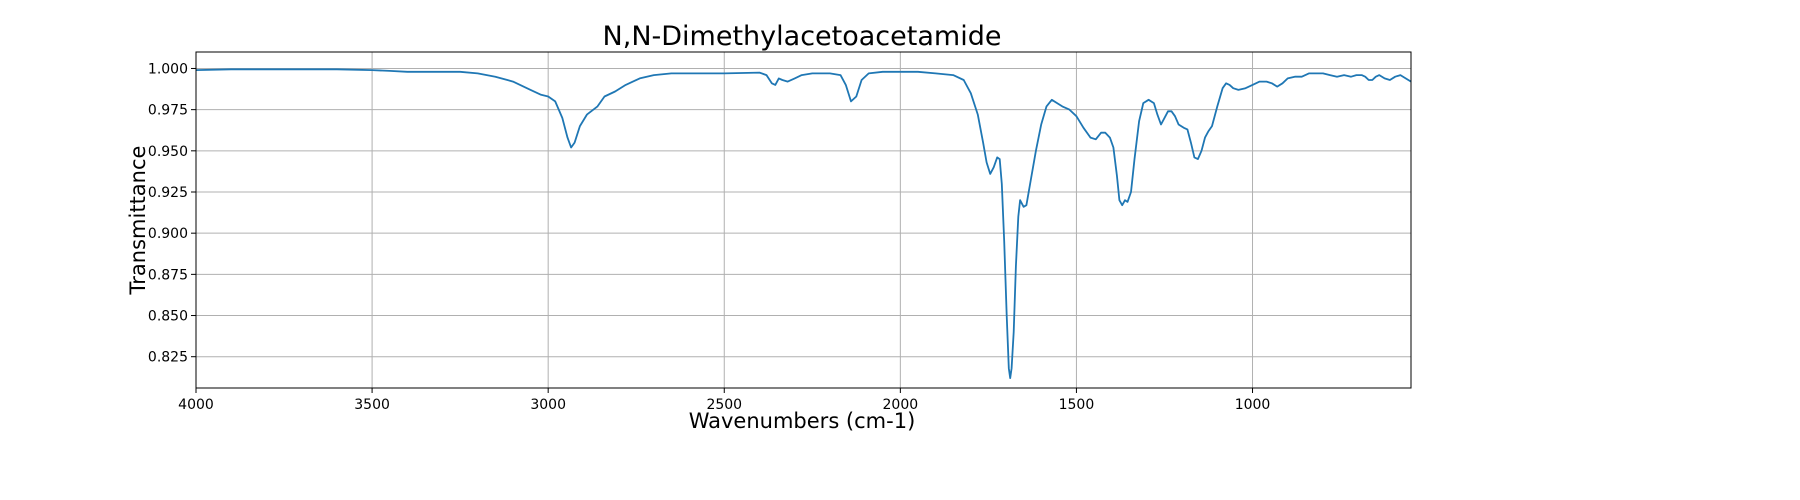 This screenshot has height=500, width=1800. Describe the element at coordinates (168, 69) in the screenshot. I see `y-tick-label: 1.000` at that location.